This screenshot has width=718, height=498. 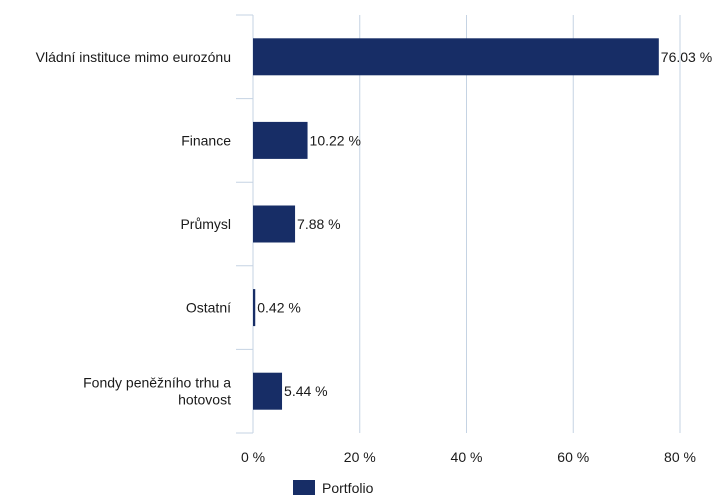 What do you see at coordinates (573, 457) in the screenshot?
I see `x-tick-label-60: 60 %` at bounding box center [573, 457].